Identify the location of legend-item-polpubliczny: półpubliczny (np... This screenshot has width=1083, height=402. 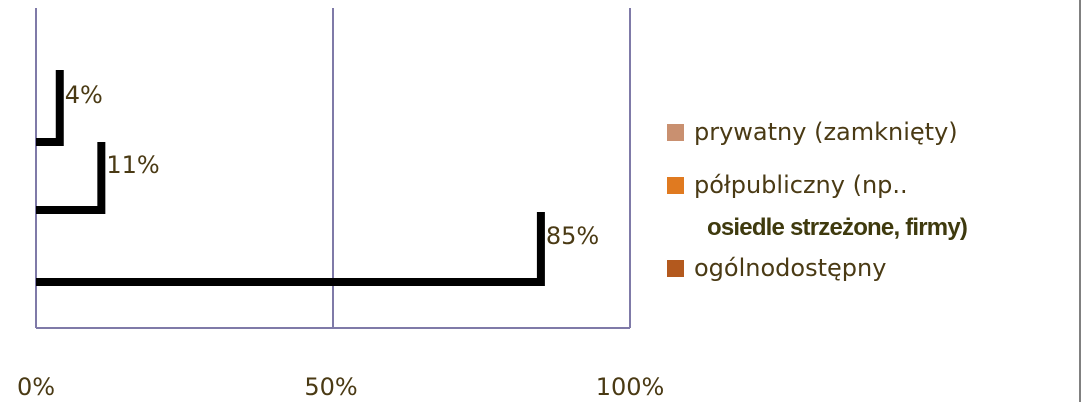
(787, 185).